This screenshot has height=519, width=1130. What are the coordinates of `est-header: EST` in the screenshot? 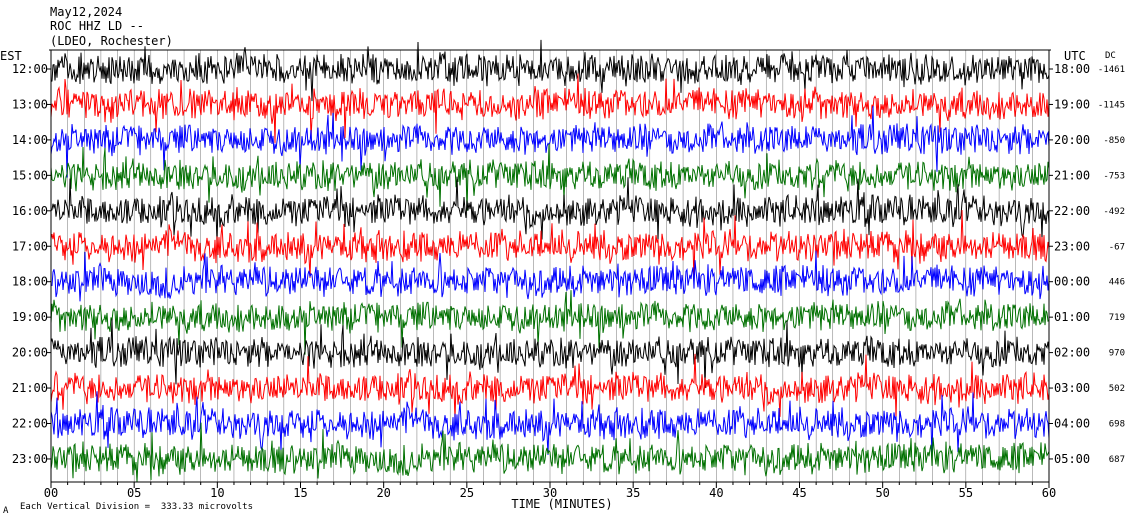 It's located at (11, 56).